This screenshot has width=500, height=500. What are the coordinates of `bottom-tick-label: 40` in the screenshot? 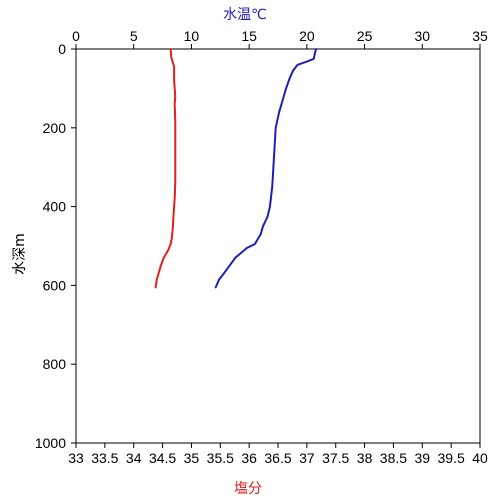 It's located at (480, 458).